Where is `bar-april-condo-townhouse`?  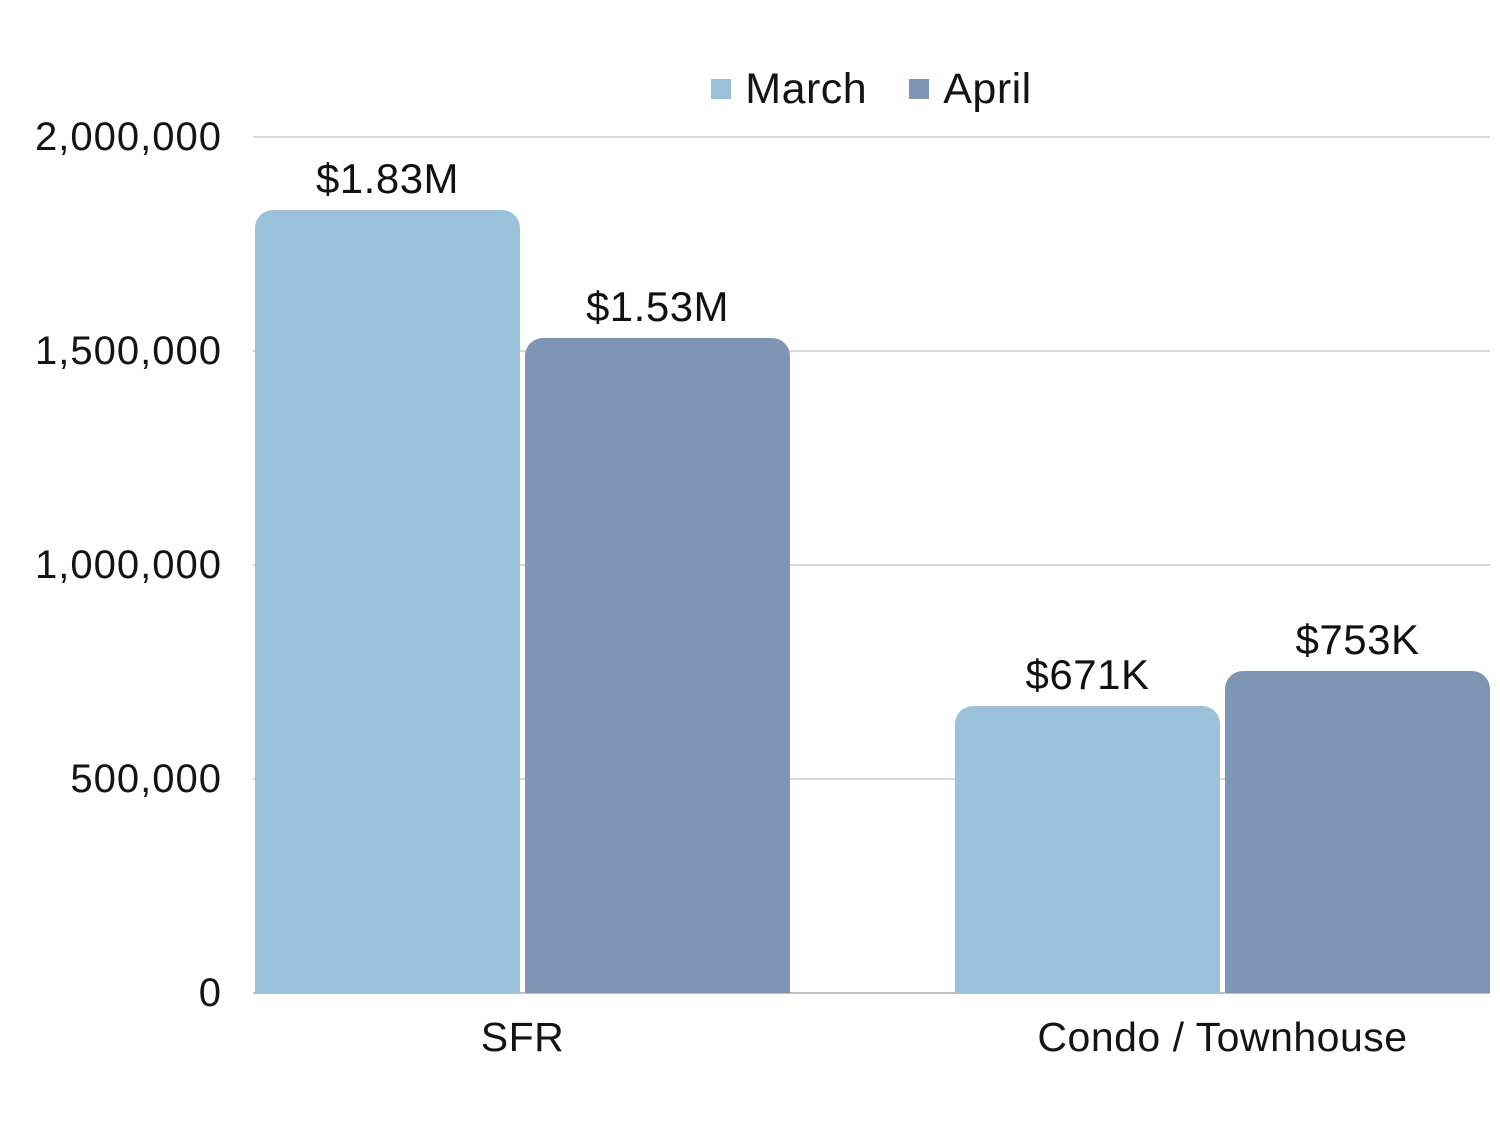
bar-april-condo-townhouse is located at coordinates (1357, 831).